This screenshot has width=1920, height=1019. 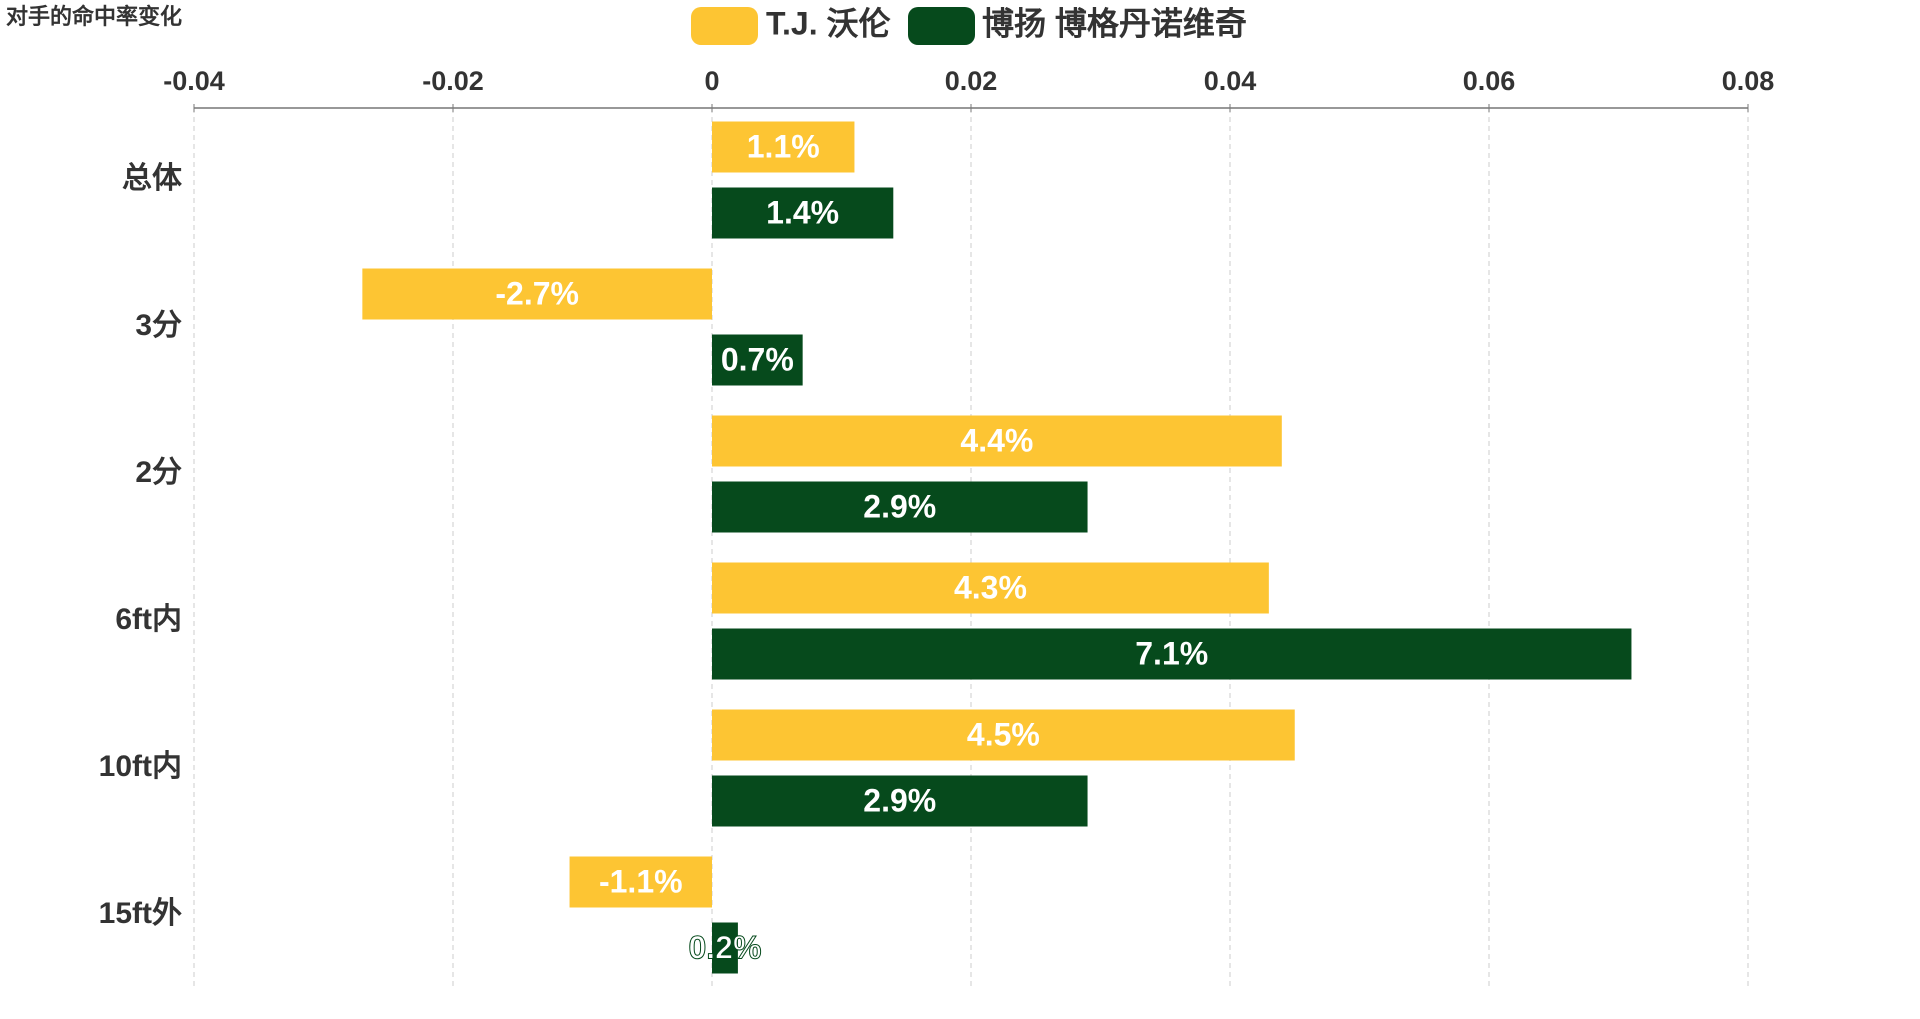 What do you see at coordinates (194, 81) in the screenshot?
I see `x-tick-label: -0.04` at bounding box center [194, 81].